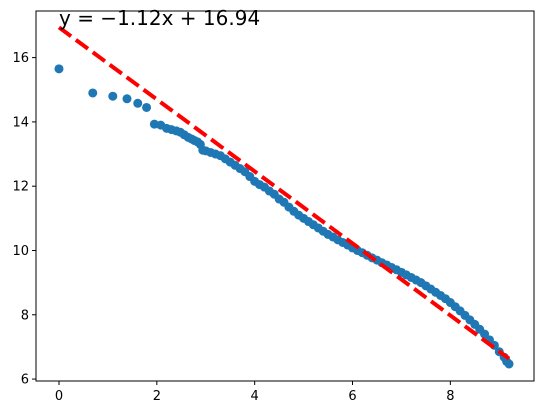 Image resolution: width=543 pixels, height=413 pixels. What do you see at coordinates (352, 396) in the screenshot?
I see `x-tick-label: 6` at bounding box center [352, 396].